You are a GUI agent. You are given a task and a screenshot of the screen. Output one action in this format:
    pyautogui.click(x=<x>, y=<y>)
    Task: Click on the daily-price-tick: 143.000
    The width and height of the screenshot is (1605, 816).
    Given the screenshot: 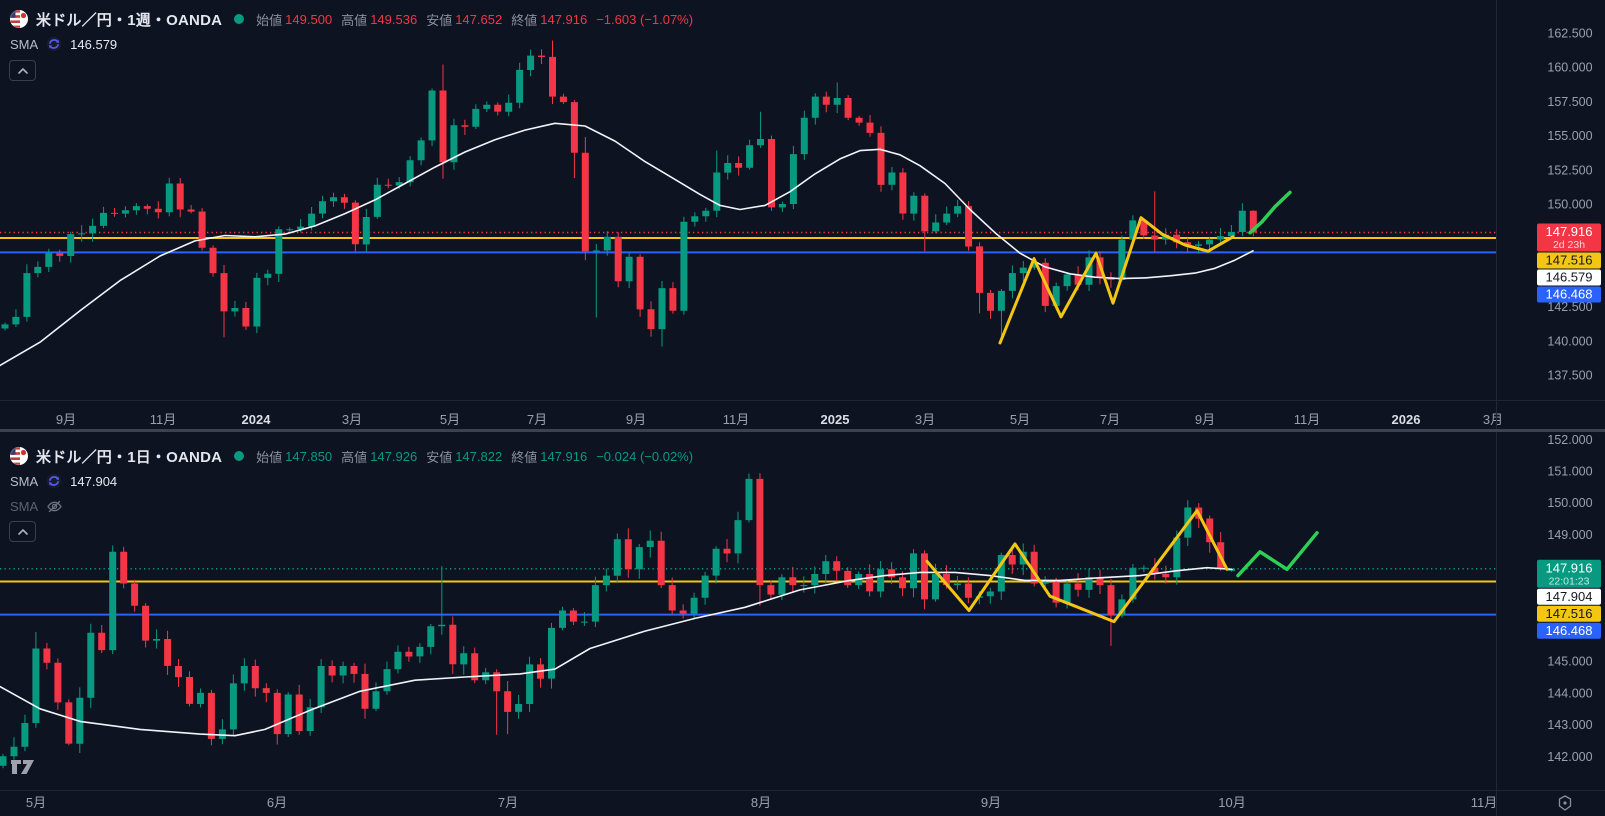 What is the action you would take?
    pyautogui.click(x=1569, y=725)
    